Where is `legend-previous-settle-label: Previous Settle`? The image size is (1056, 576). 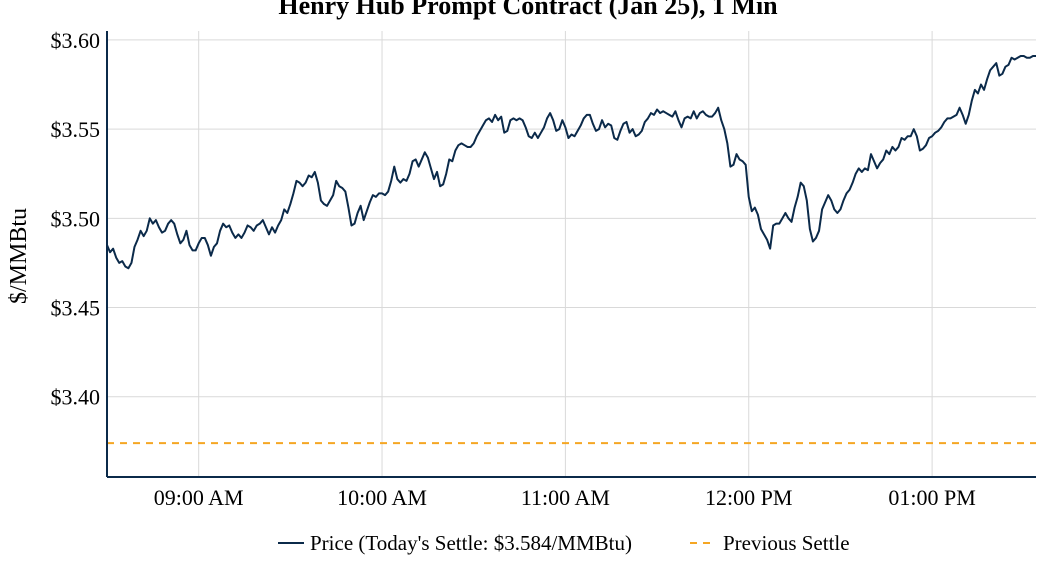
legend-previous-settle-label: Previous Settle is located at coordinates (786, 543).